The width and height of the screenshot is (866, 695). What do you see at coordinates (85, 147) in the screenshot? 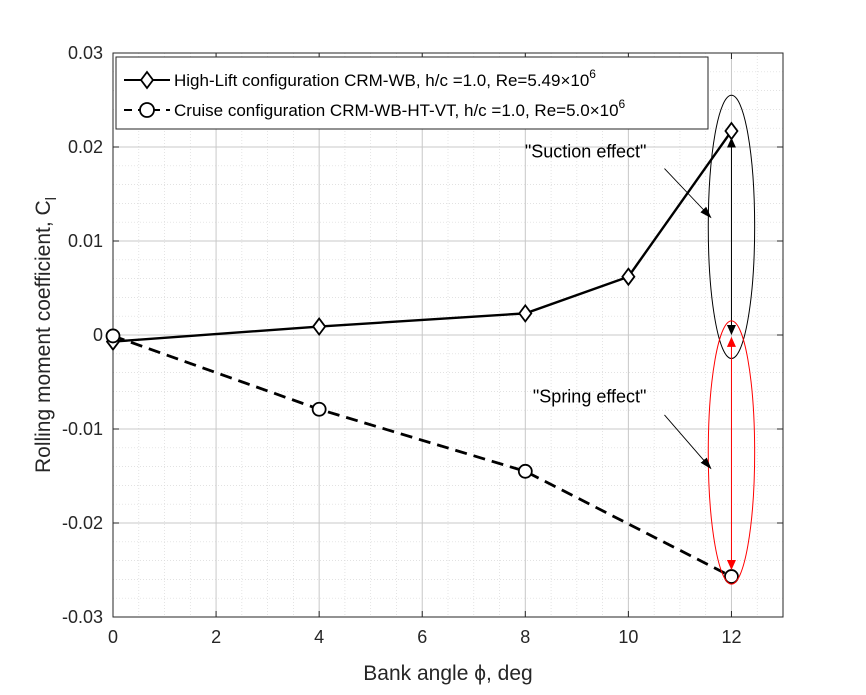
I see `y-tick-label: 0.02` at bounding box center [85, 147].